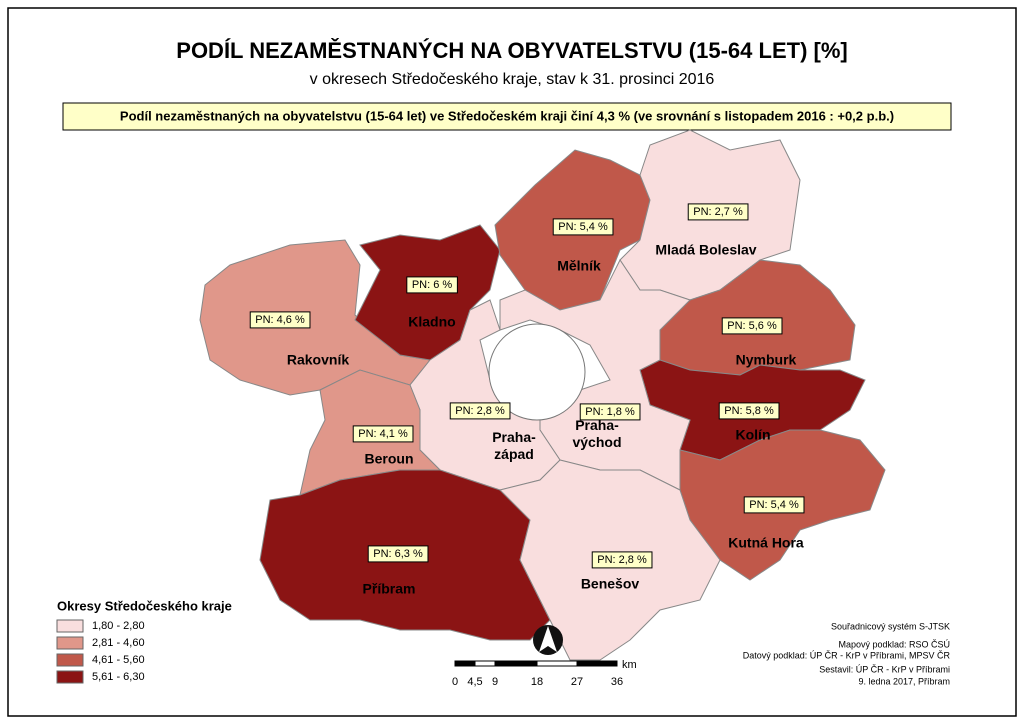 This screenshot has height=724, width=1024. I want to click on district-name: Beroun, so click(389, 459).